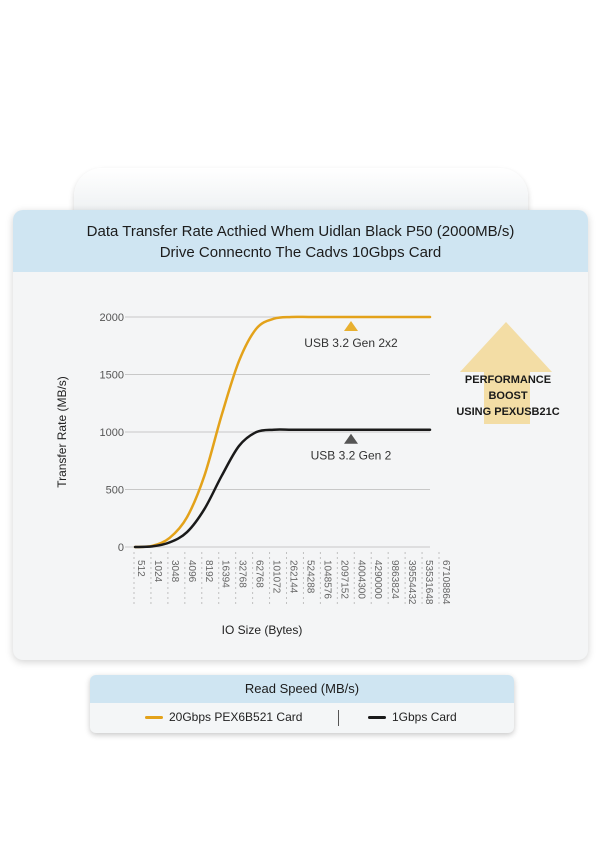 The image size is (600, 853). What do you see at coordinates (262, 630) in the screenshot?
I see `x-axis-label: IO Size (Bytes)` at bounding box center [262, 630].